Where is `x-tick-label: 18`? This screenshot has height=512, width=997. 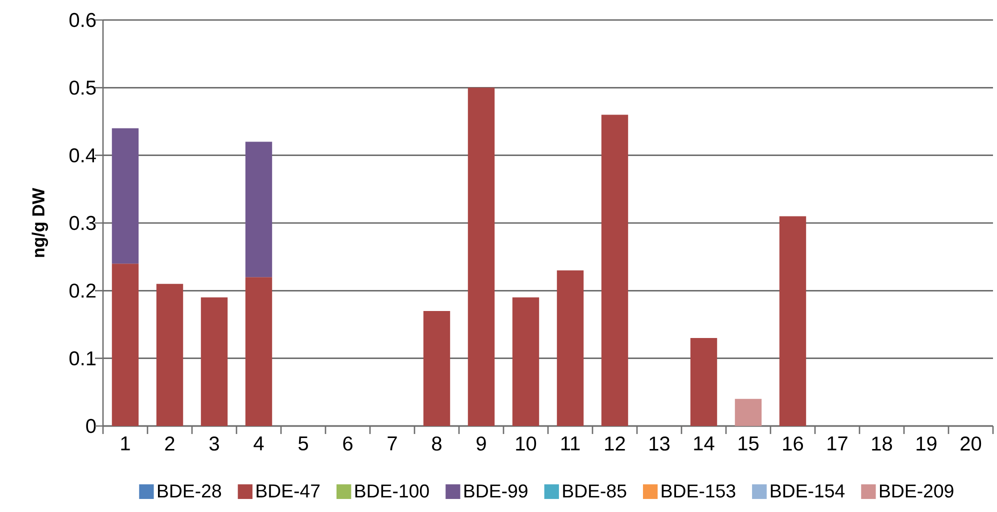
x-tick-label: 18 is located at coordinates (882, 443).